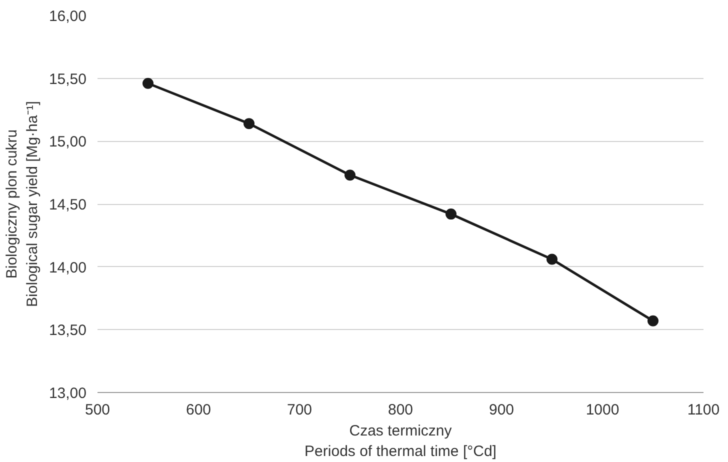 This screenshot has width=728, height=462. I want to click on y-tick-label: 13,00, so click(67, 393).